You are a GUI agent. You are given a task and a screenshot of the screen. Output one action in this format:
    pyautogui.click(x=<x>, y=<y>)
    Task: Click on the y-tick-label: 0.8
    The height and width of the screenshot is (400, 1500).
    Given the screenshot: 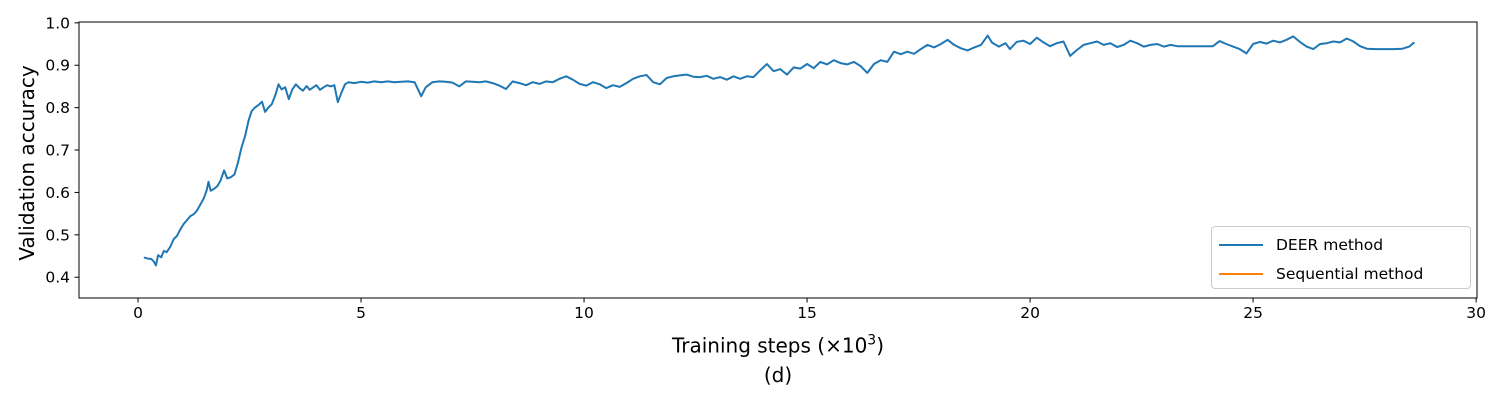 What is the action you would take?
    pyautogui.click(x=57, y=108)
    